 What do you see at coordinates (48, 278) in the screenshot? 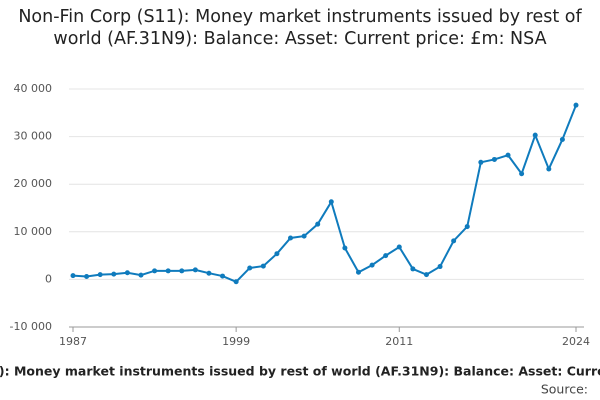
I see `y-tick-label: 0` at bounding box center [48, 278].